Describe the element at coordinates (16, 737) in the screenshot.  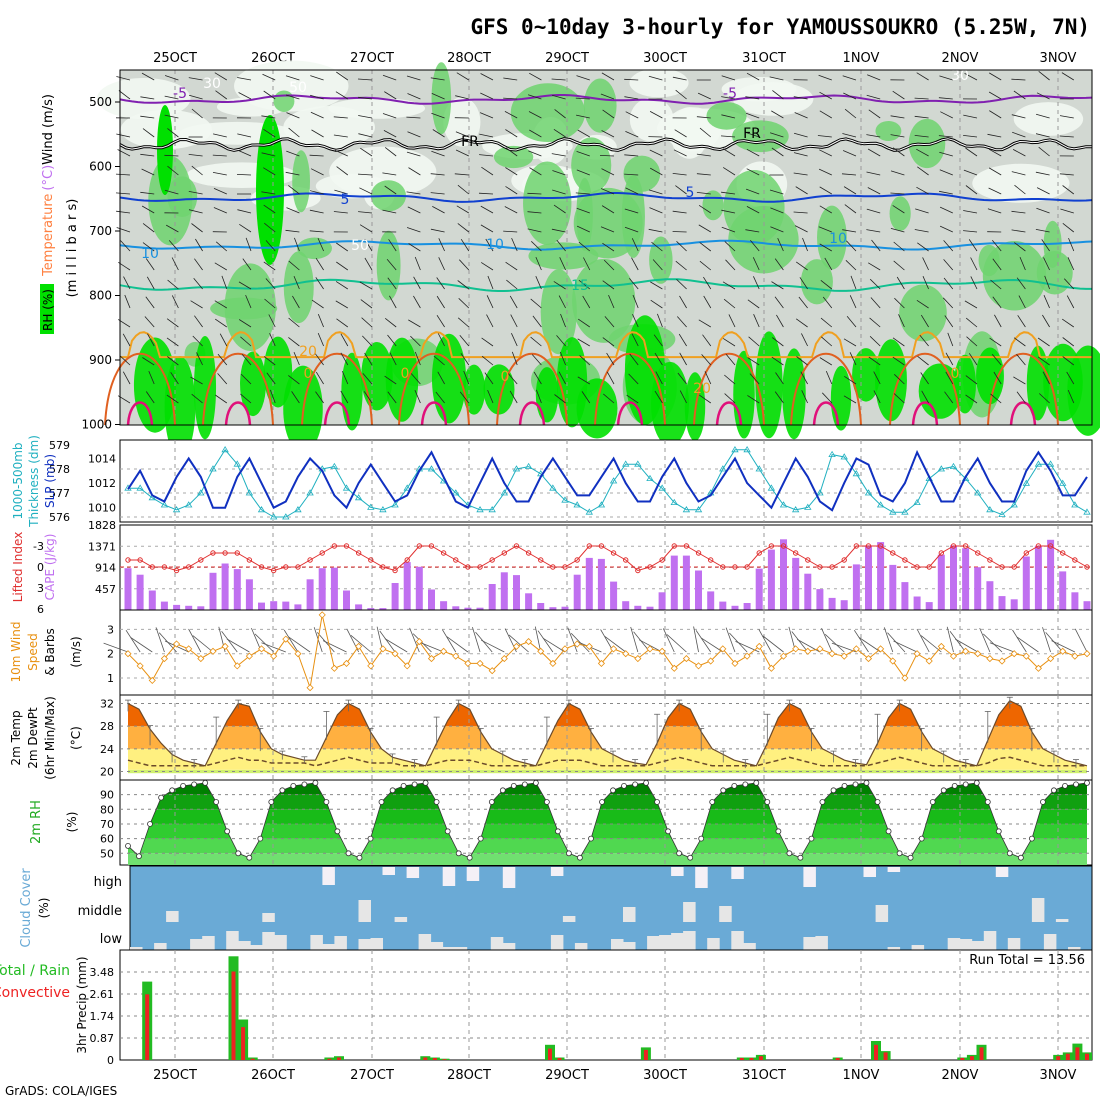
I see `temp2m-ylabel-1: 2m Temp` at that location.